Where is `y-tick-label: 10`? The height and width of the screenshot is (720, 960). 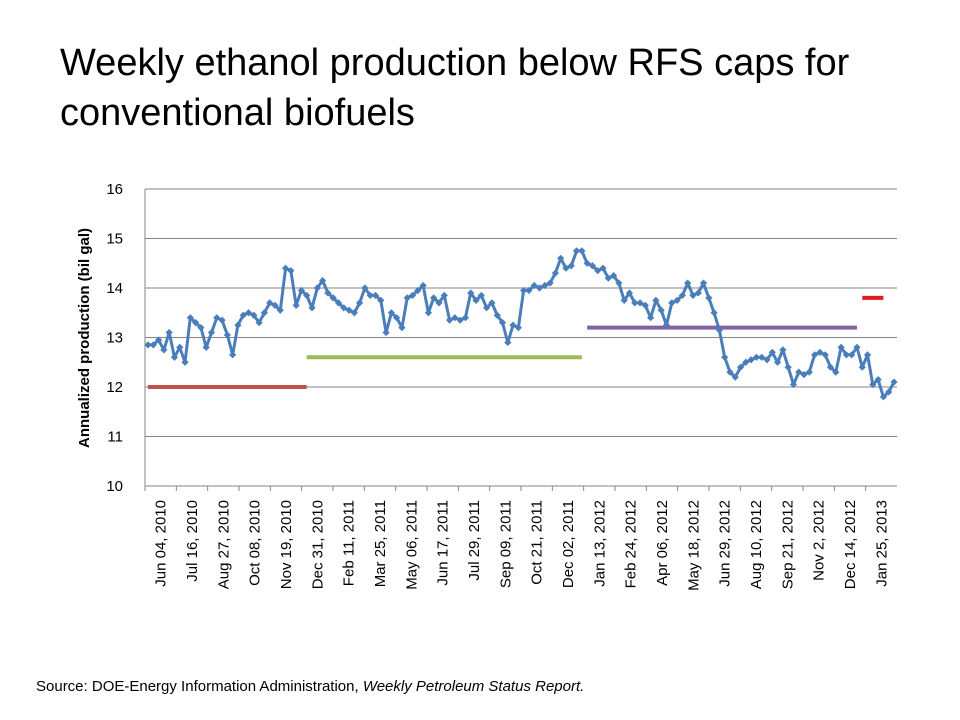 y-tick-label: 10 is located at coordinates (114, 486).